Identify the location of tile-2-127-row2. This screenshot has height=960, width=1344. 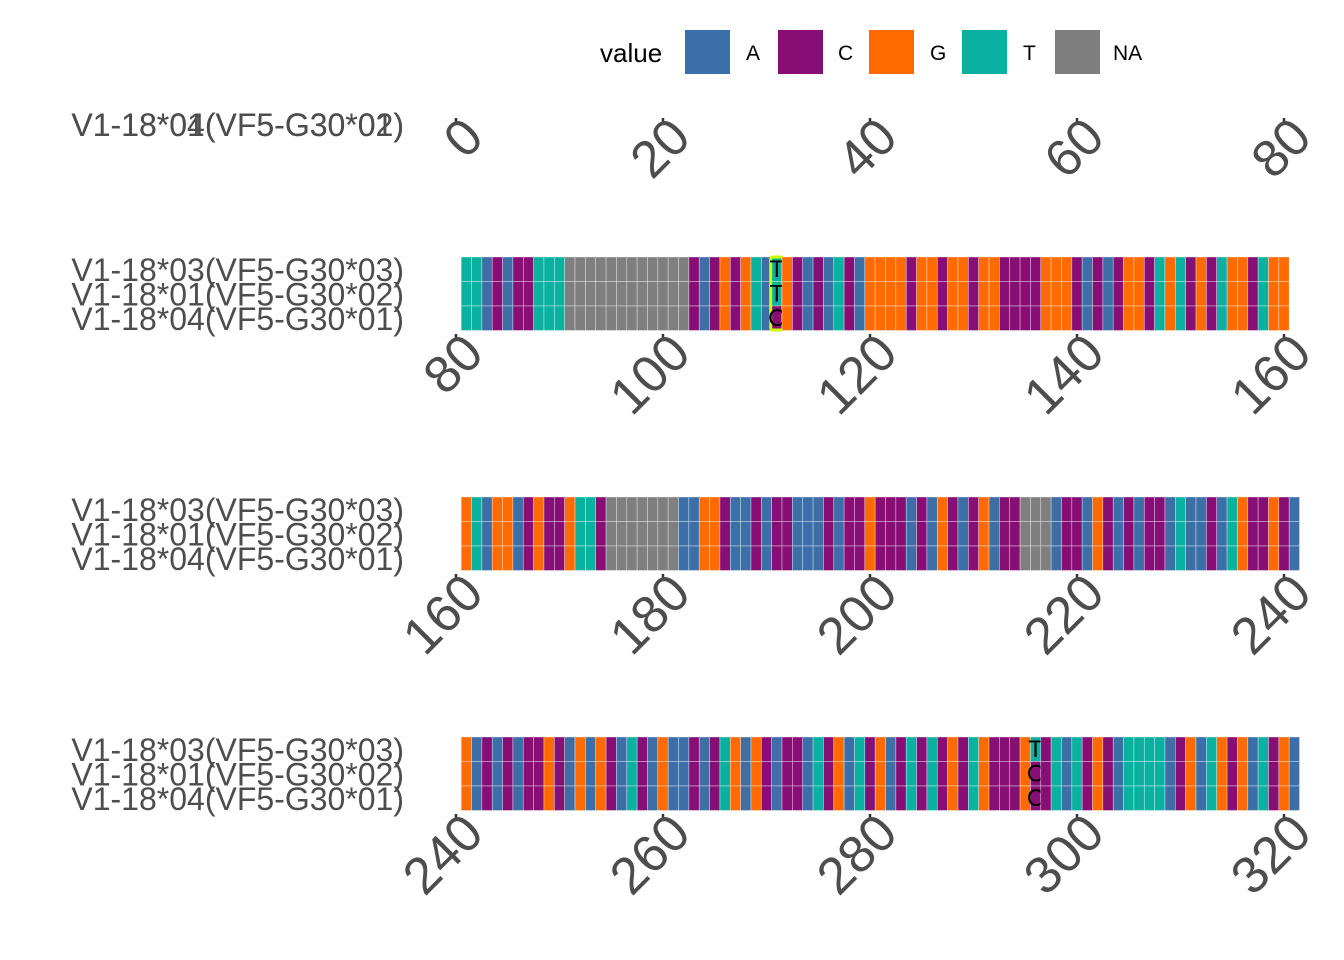
(942, 294).